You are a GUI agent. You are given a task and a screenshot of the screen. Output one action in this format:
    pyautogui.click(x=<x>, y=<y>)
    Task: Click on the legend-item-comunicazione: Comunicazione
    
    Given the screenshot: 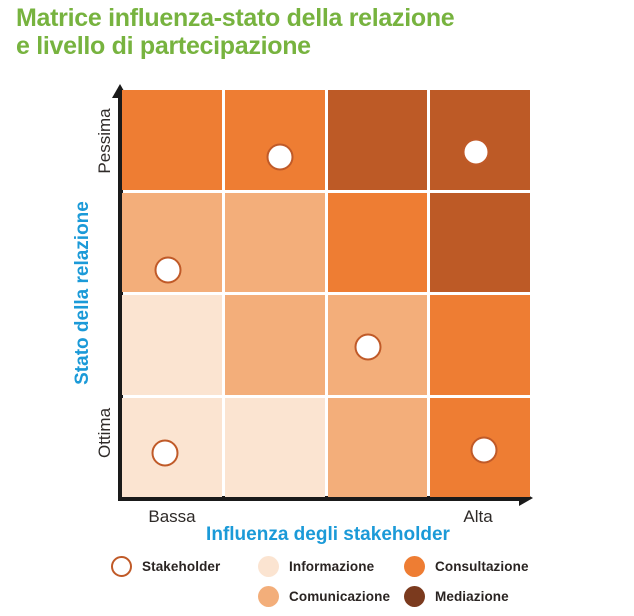 What is the action you would take?
    pyautogui.click(x=324, y=596)
    